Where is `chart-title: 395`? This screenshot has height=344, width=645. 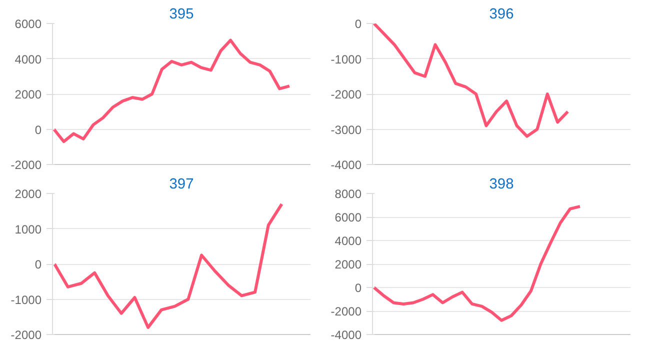 chart-title: 395 is located at coordinates (181, 14).